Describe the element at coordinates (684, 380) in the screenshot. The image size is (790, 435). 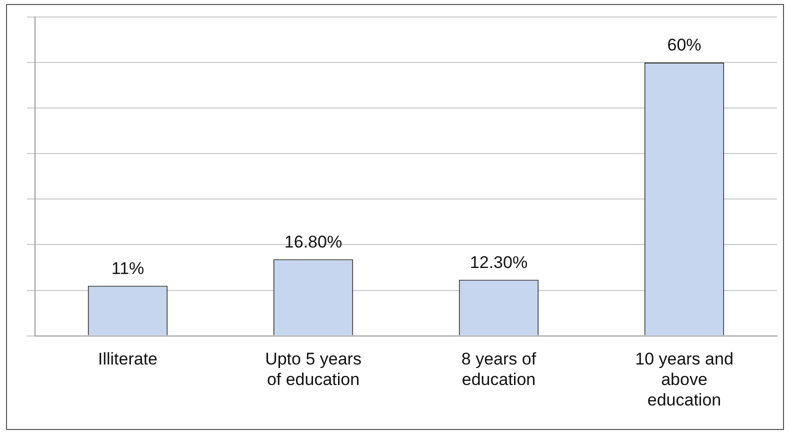
I see `x-tick-label: 10 years and above education` at that location.